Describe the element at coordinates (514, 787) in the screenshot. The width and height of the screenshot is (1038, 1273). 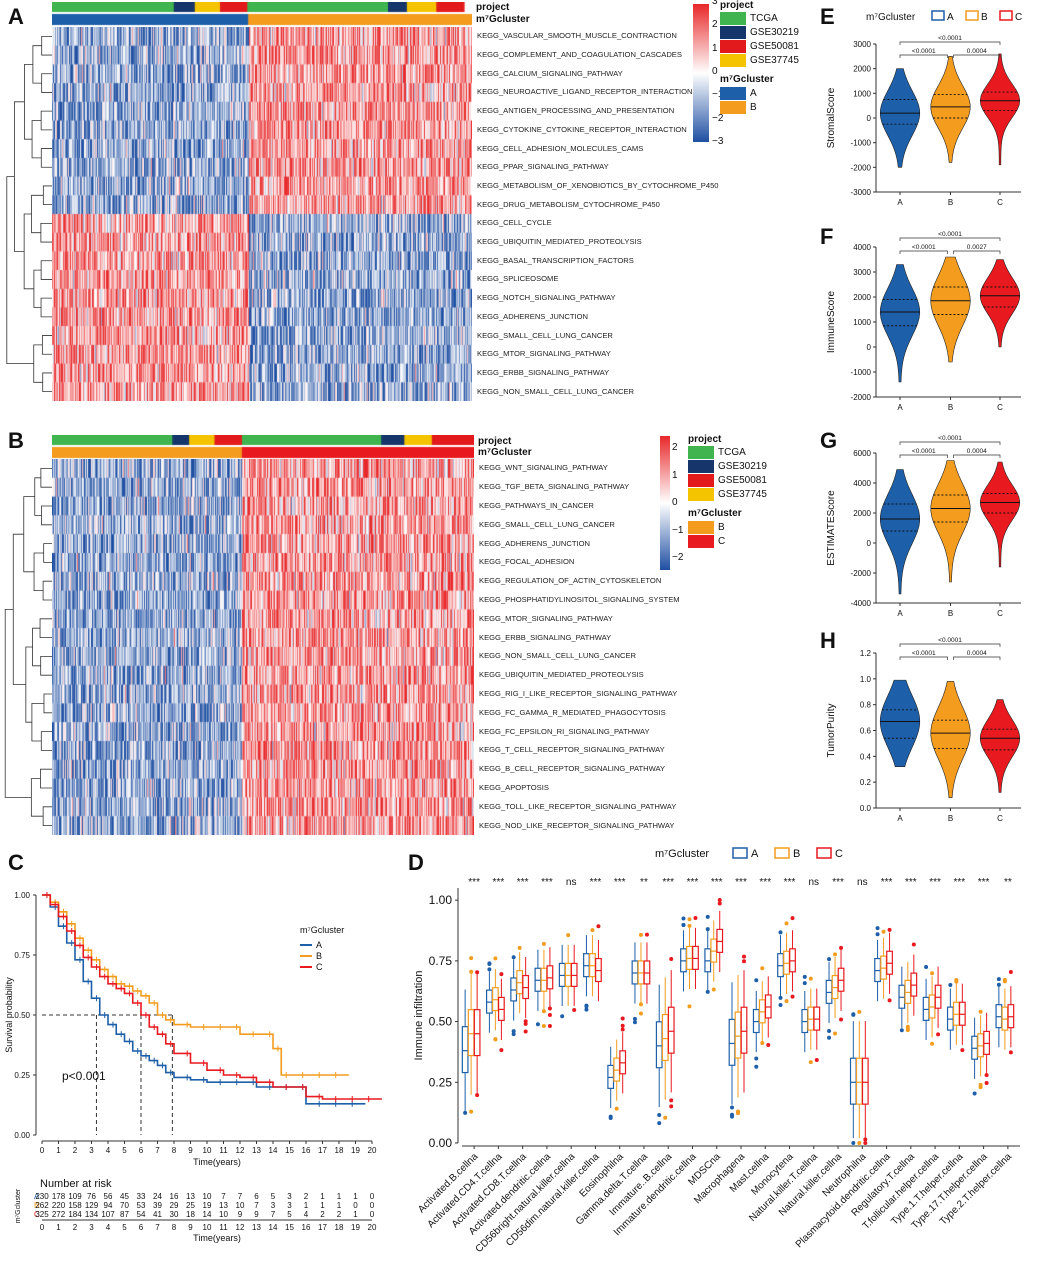
I see `heatmap-b-row-label: KEGG_APOPTOSIS` at that location.